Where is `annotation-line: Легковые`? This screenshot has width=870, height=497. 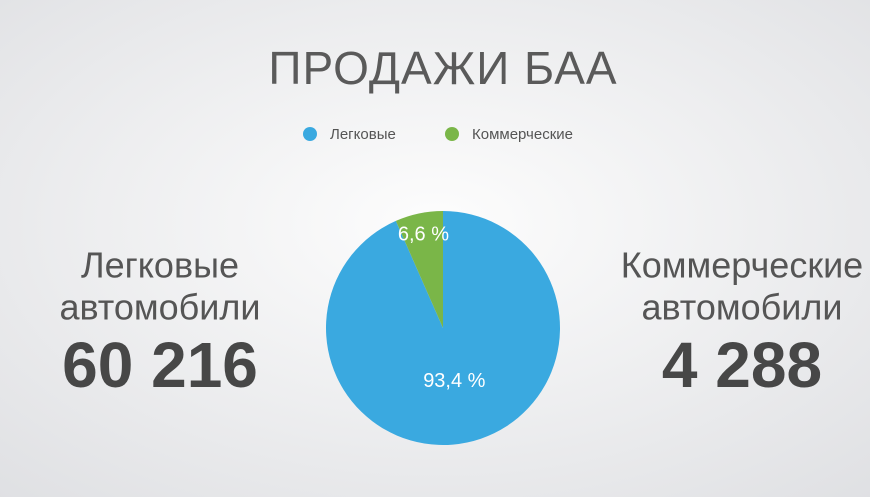 annotation-line: Легковые is located at coordinates (160, 265).